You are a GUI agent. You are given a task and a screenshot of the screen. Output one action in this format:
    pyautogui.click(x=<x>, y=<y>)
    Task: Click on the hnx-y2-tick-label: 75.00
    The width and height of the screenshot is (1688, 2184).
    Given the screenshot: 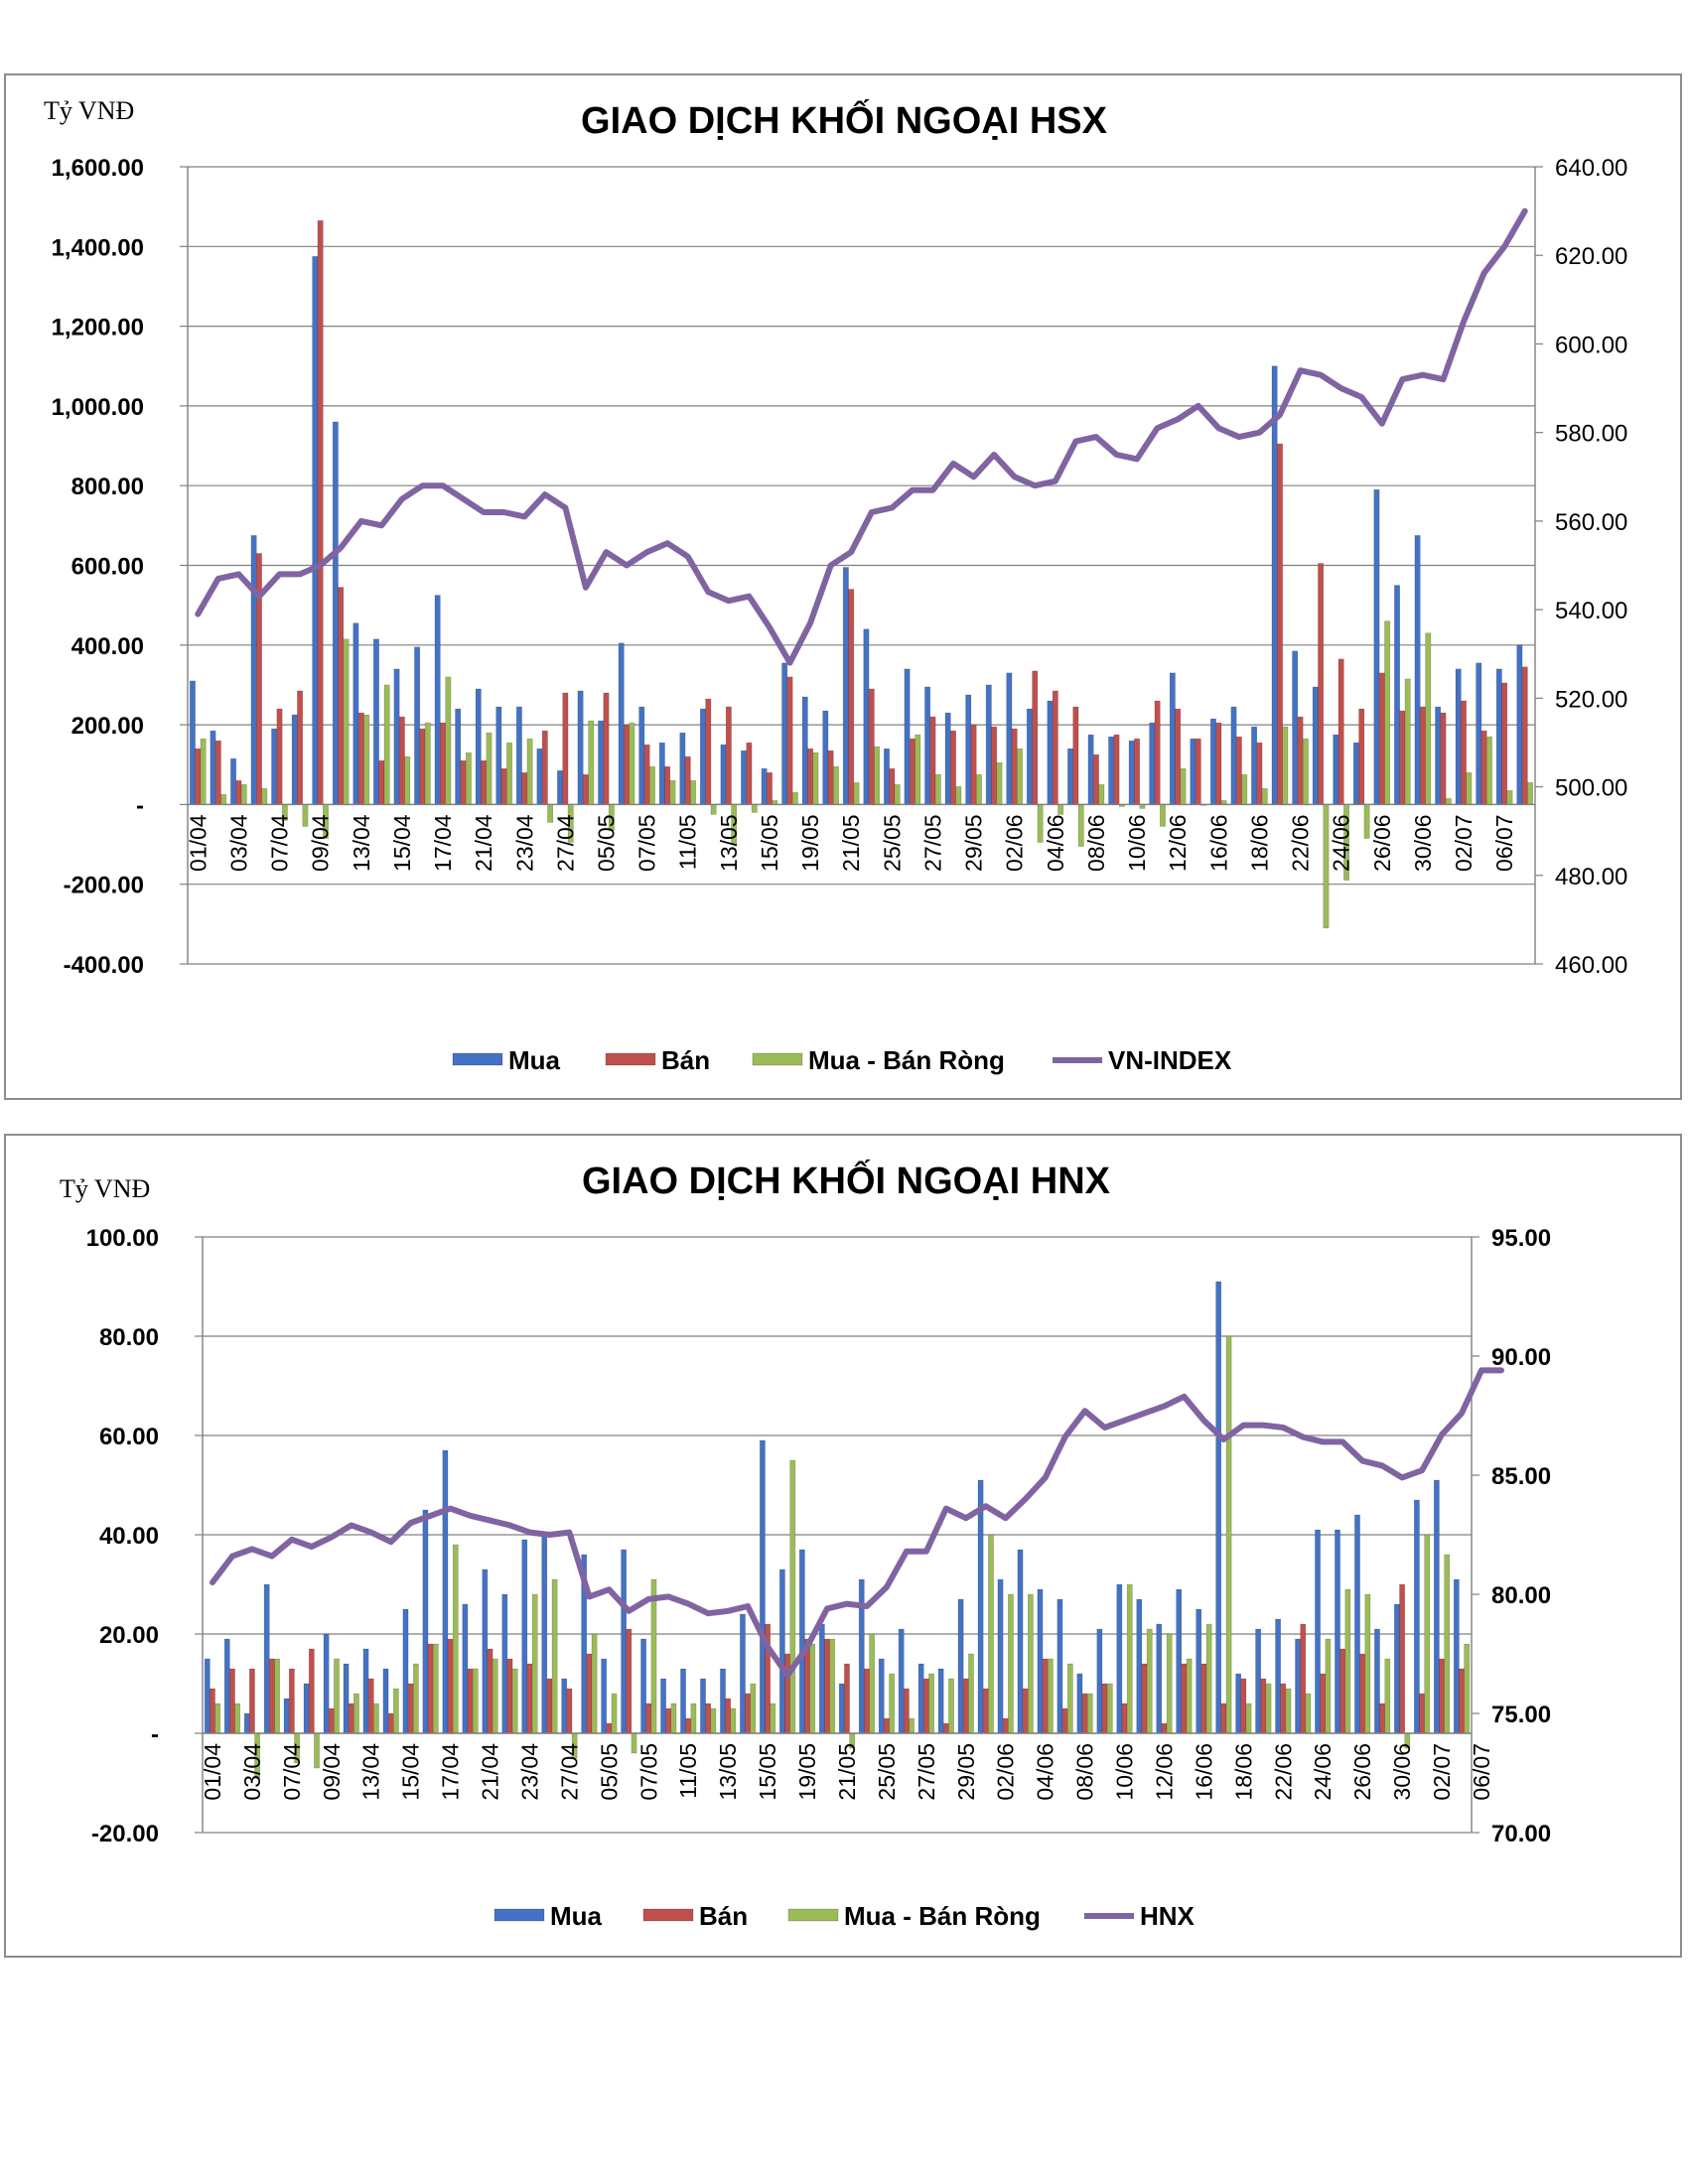 What is the action you would take?
    pyautogui.click(x=1521, y=1715)
    